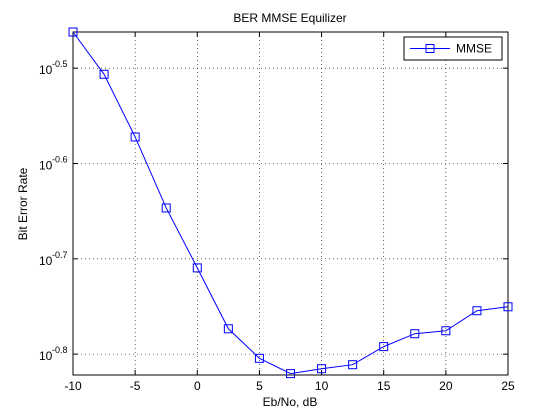  Describe the element at coordinates (384, 386) in the screenshot. I see `x-tick-label: 15` at that location.